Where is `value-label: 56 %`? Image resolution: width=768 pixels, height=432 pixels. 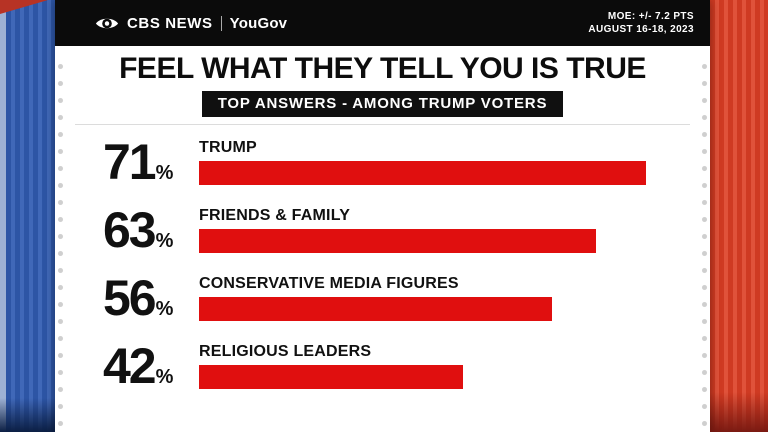
value-label: 56 % is located at coordinates (145, 298).